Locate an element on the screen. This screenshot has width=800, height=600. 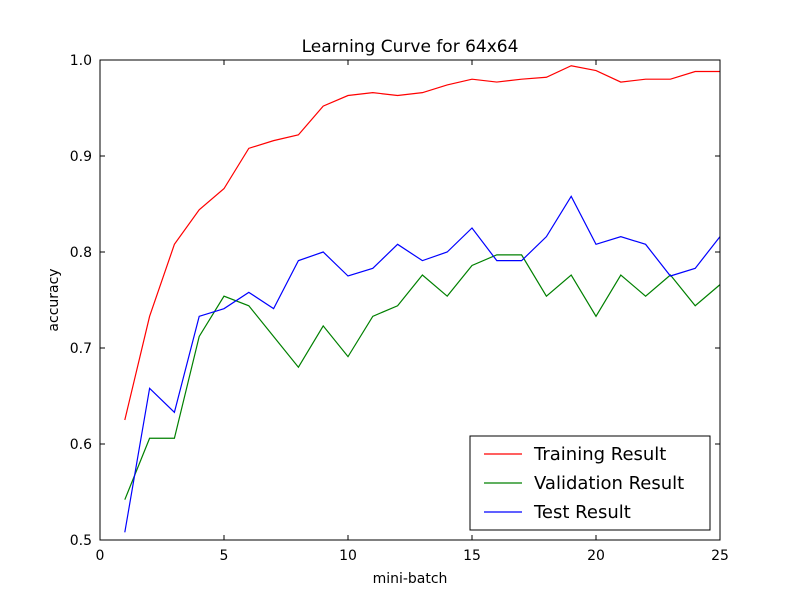
y-tick-label: 1.0 is located at coordinates (81, 61).